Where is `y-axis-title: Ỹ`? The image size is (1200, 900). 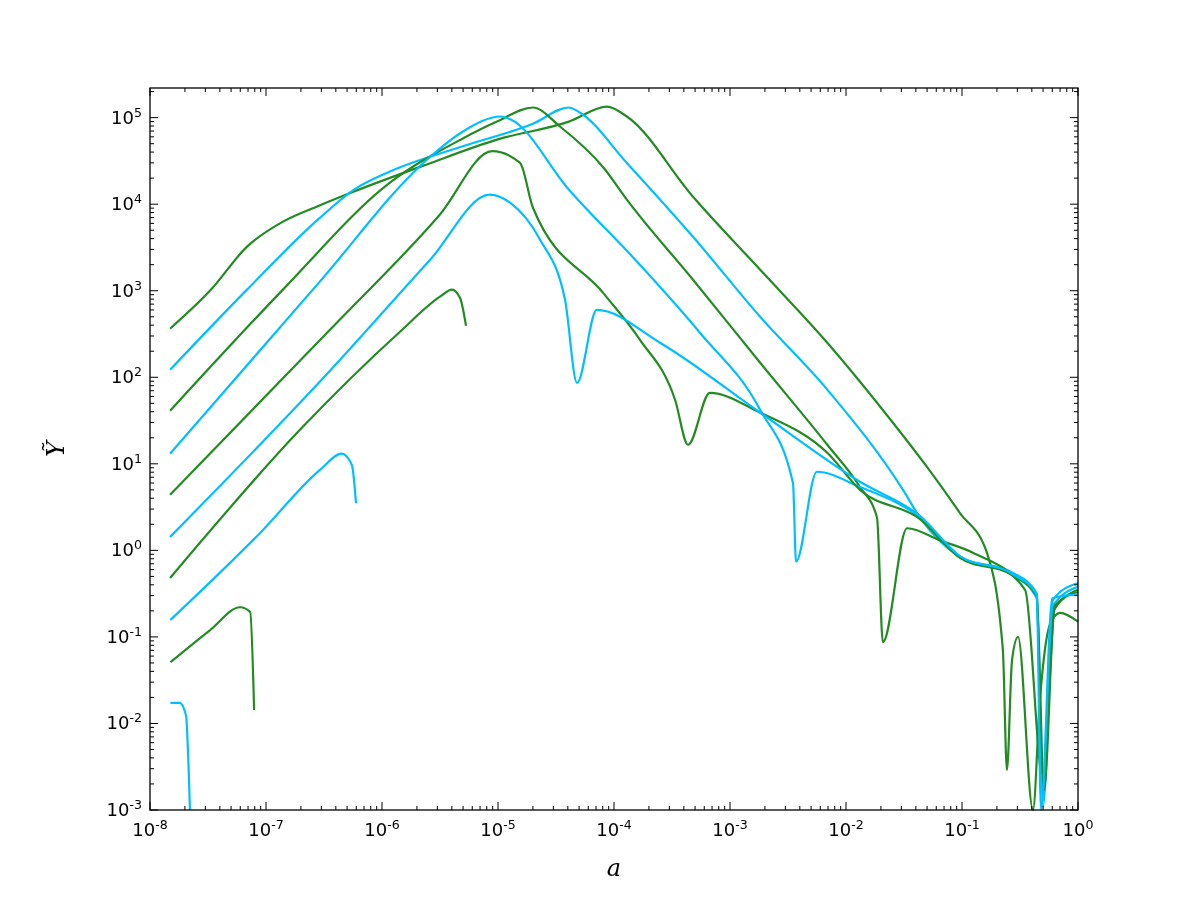
y-axis-title: Ỹ is located at coordinates (55, 447).